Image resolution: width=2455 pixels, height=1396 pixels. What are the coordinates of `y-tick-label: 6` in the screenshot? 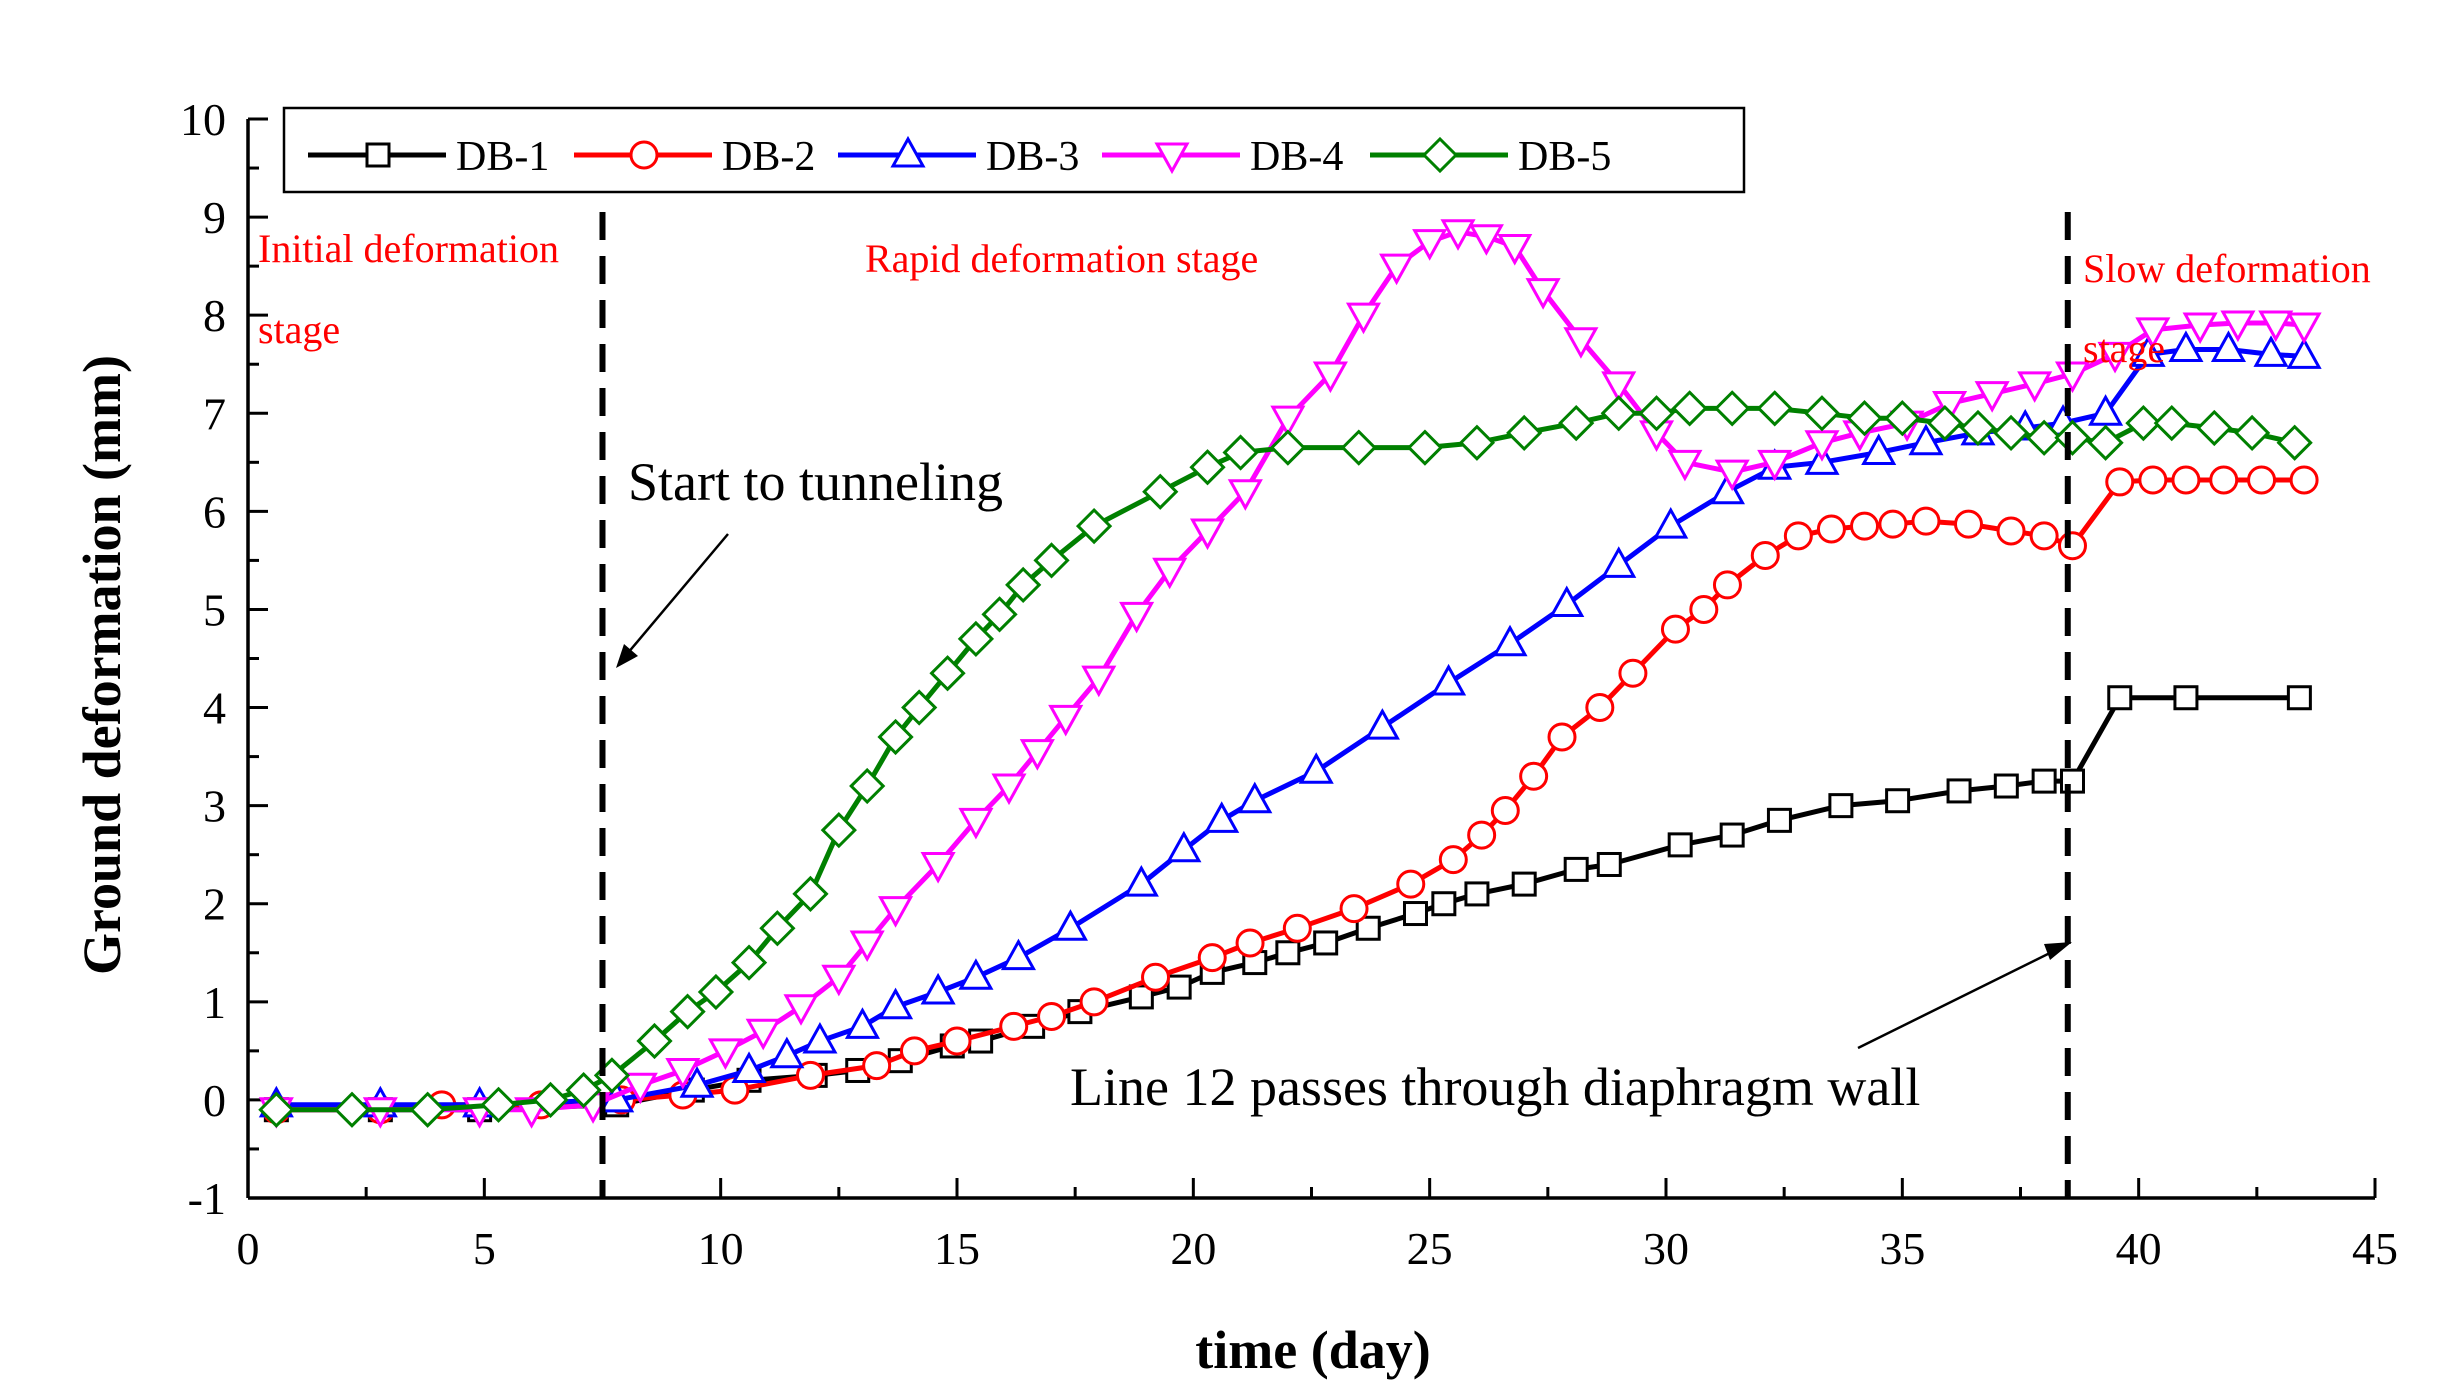 It's located at (214, 511).